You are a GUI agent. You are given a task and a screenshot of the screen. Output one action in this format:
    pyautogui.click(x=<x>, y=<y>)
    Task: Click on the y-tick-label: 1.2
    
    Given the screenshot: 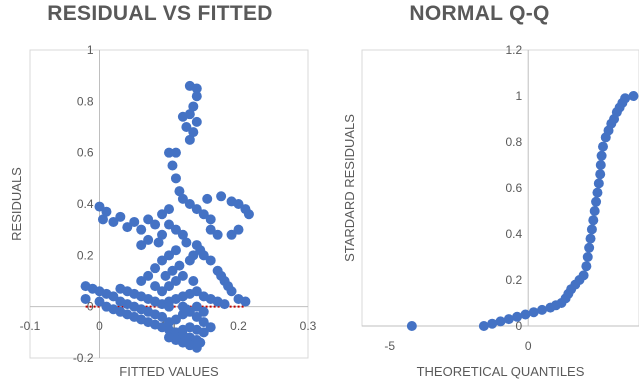 What is the action you would take?
    pyautogui.click(x=514, y=50)
    